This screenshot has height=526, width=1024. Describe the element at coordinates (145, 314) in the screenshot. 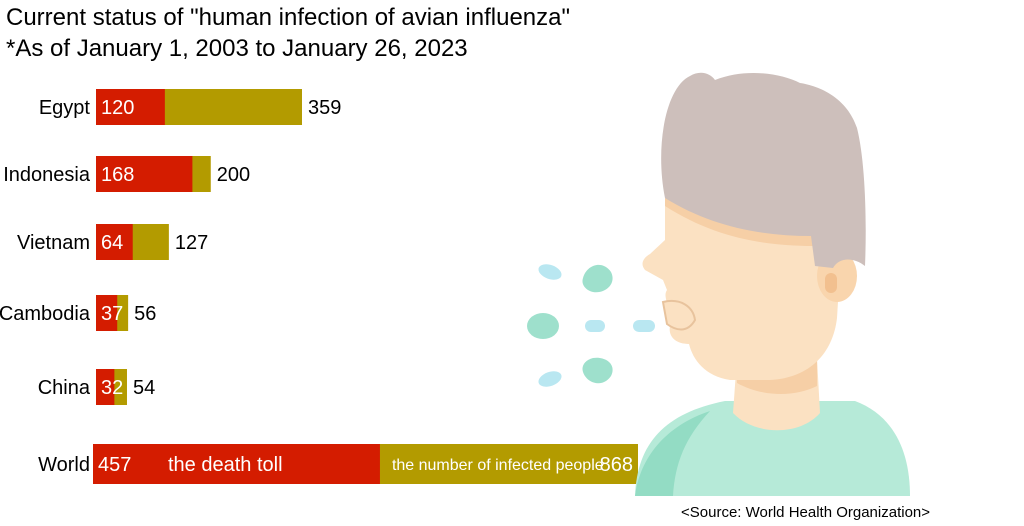

I see `infected-value-label: 56` at that location.